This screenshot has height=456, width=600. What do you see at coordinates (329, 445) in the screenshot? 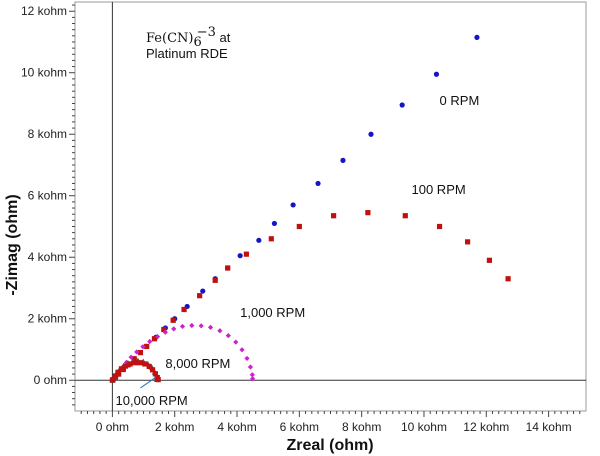
I see `x-axis-title: Zreal (ohm)` at bounding box center [329, 445].